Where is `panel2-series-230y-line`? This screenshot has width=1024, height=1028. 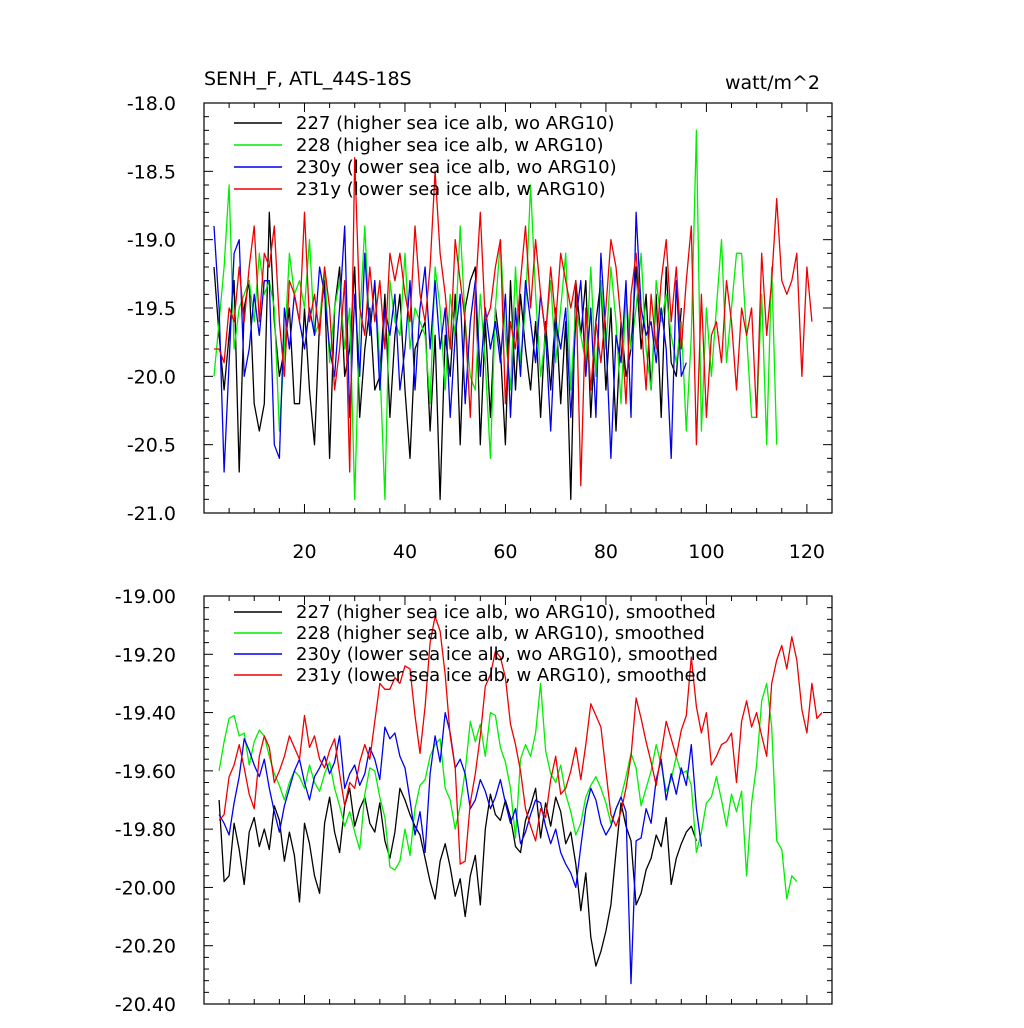 panel2-series-230y-line is located at coordinates (460, 848).